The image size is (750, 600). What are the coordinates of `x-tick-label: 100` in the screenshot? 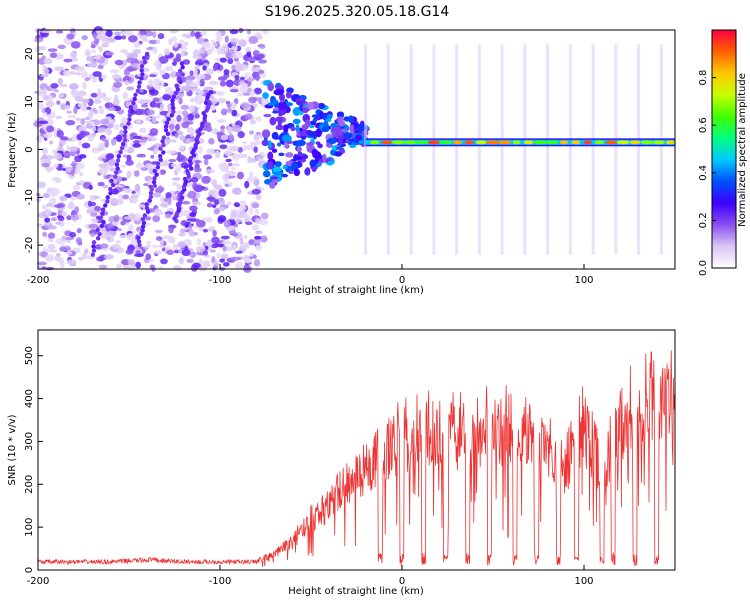 It's located at (583, 581).